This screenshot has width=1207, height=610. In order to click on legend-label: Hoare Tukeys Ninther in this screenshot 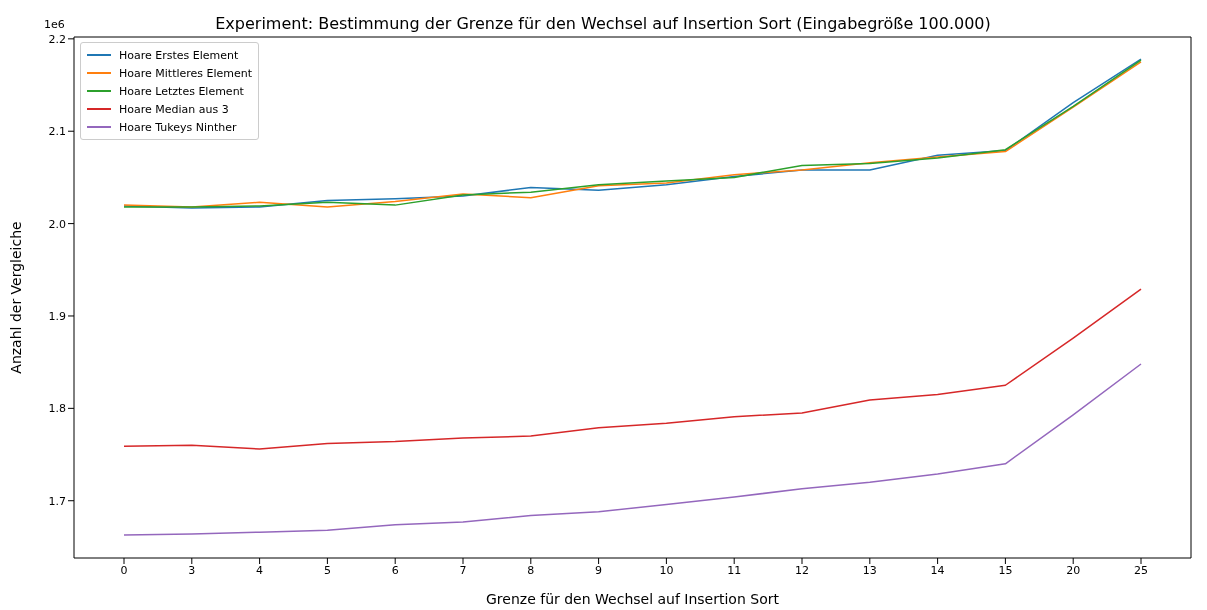, I will do `click(178, 127)`.